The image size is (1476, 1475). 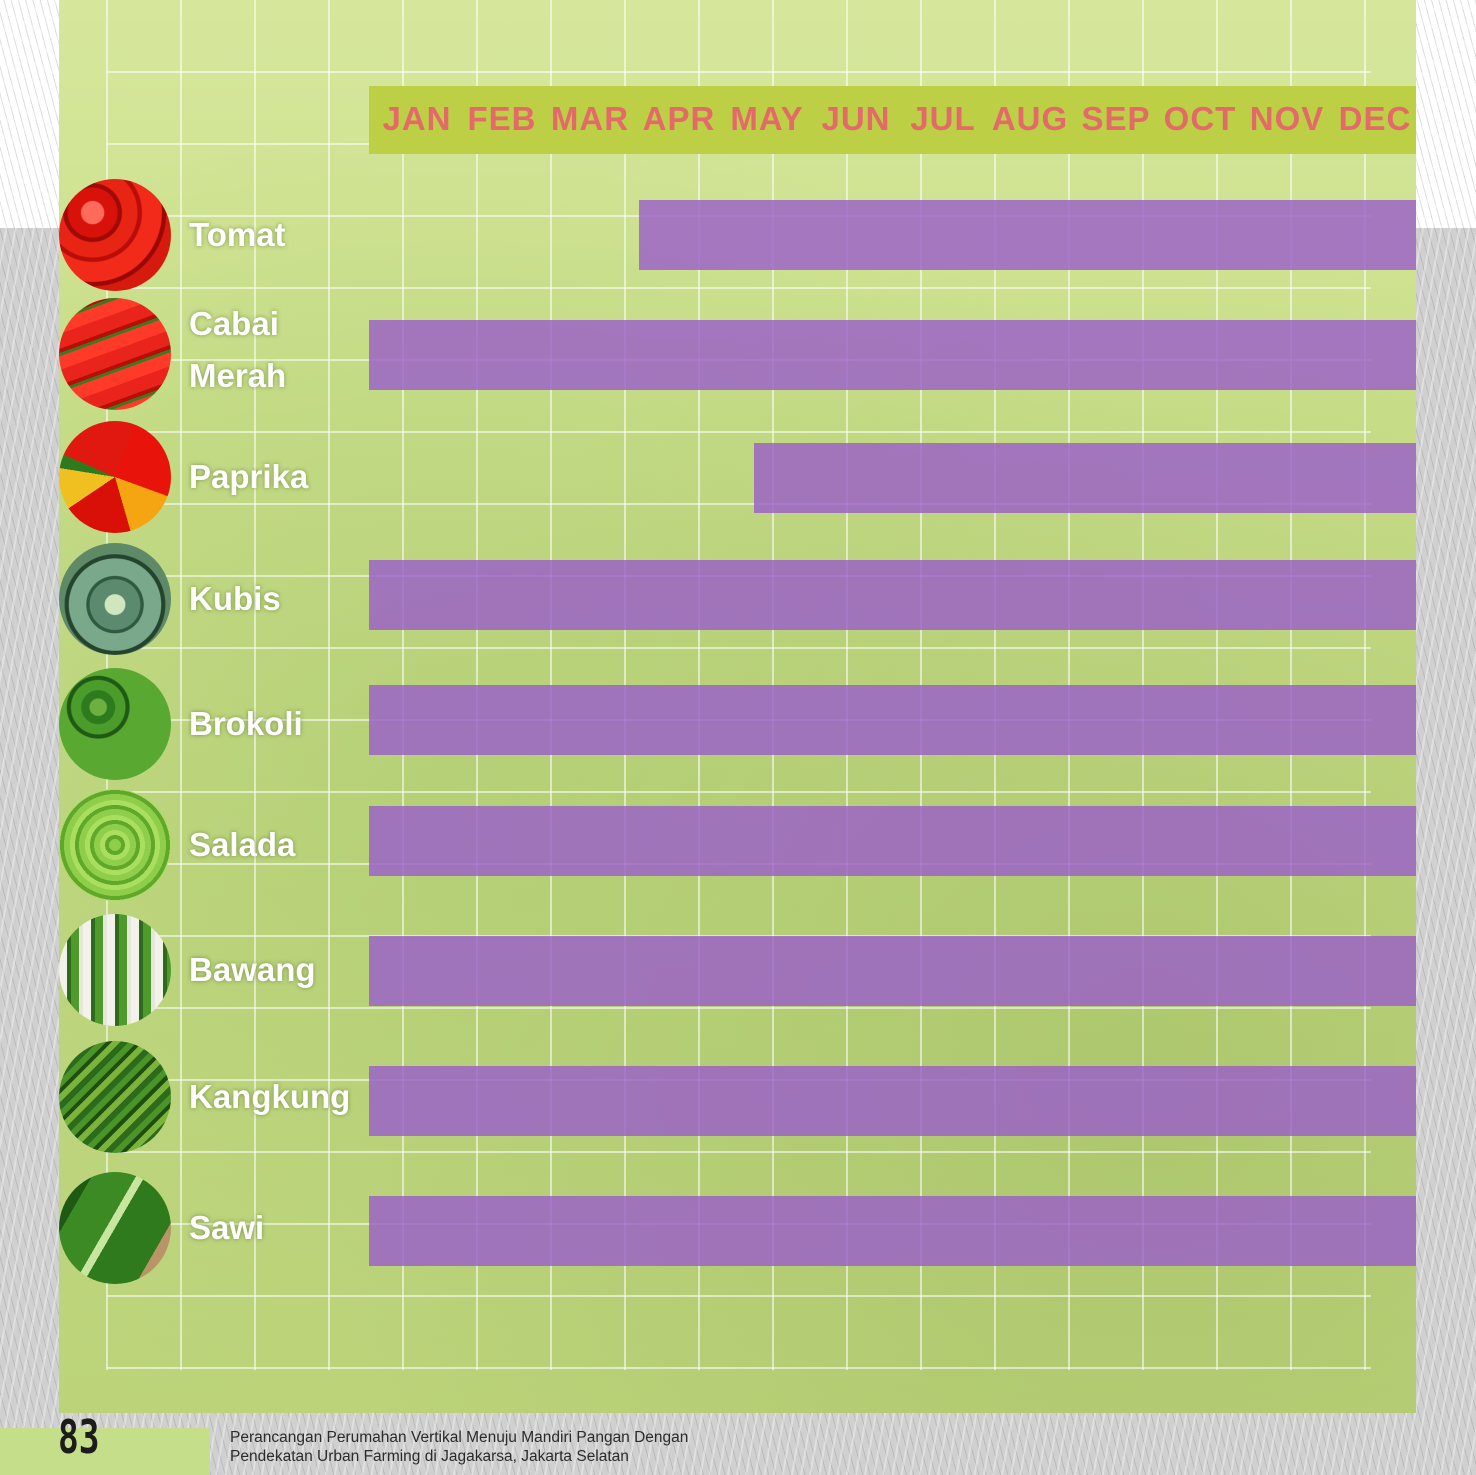 I want to click on chili-icon, so click(x=115, y=354).